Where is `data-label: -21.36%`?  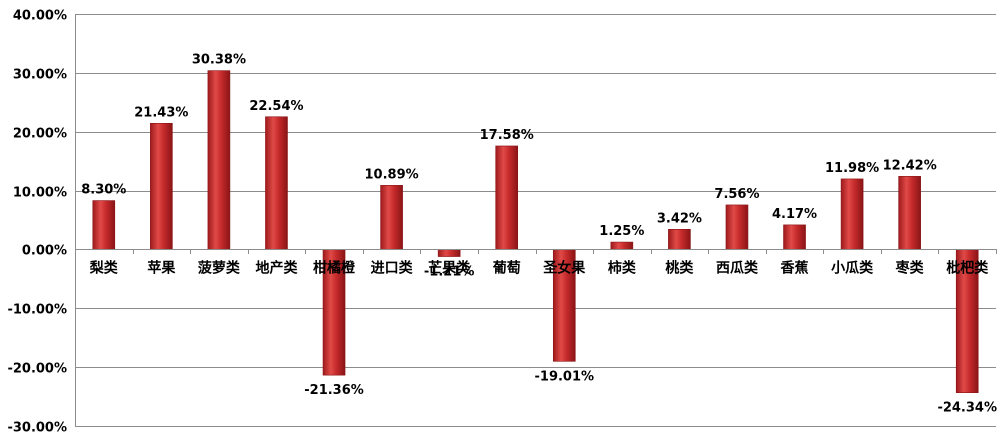 data-label: -21.36% is located at coordinates (334, 390).